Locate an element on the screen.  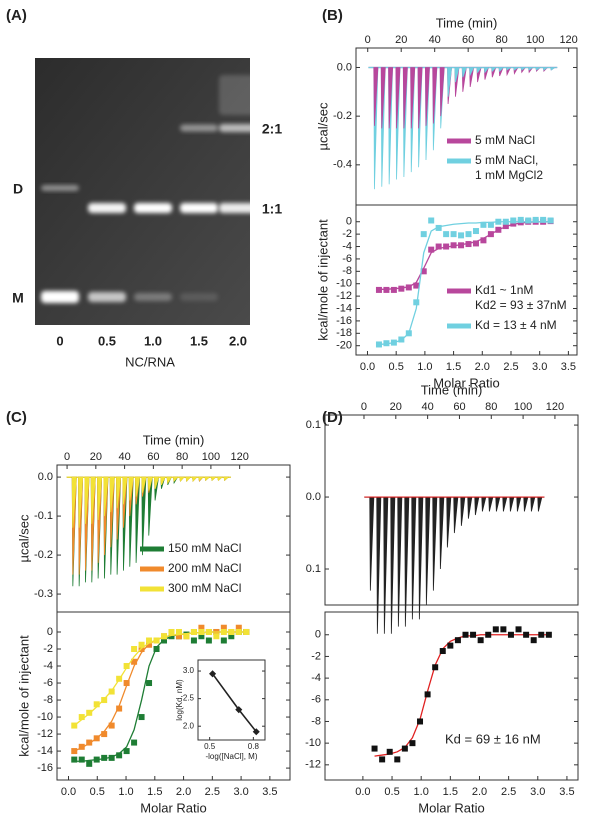
lane-label: 0 is located at coordinates (59, 340).